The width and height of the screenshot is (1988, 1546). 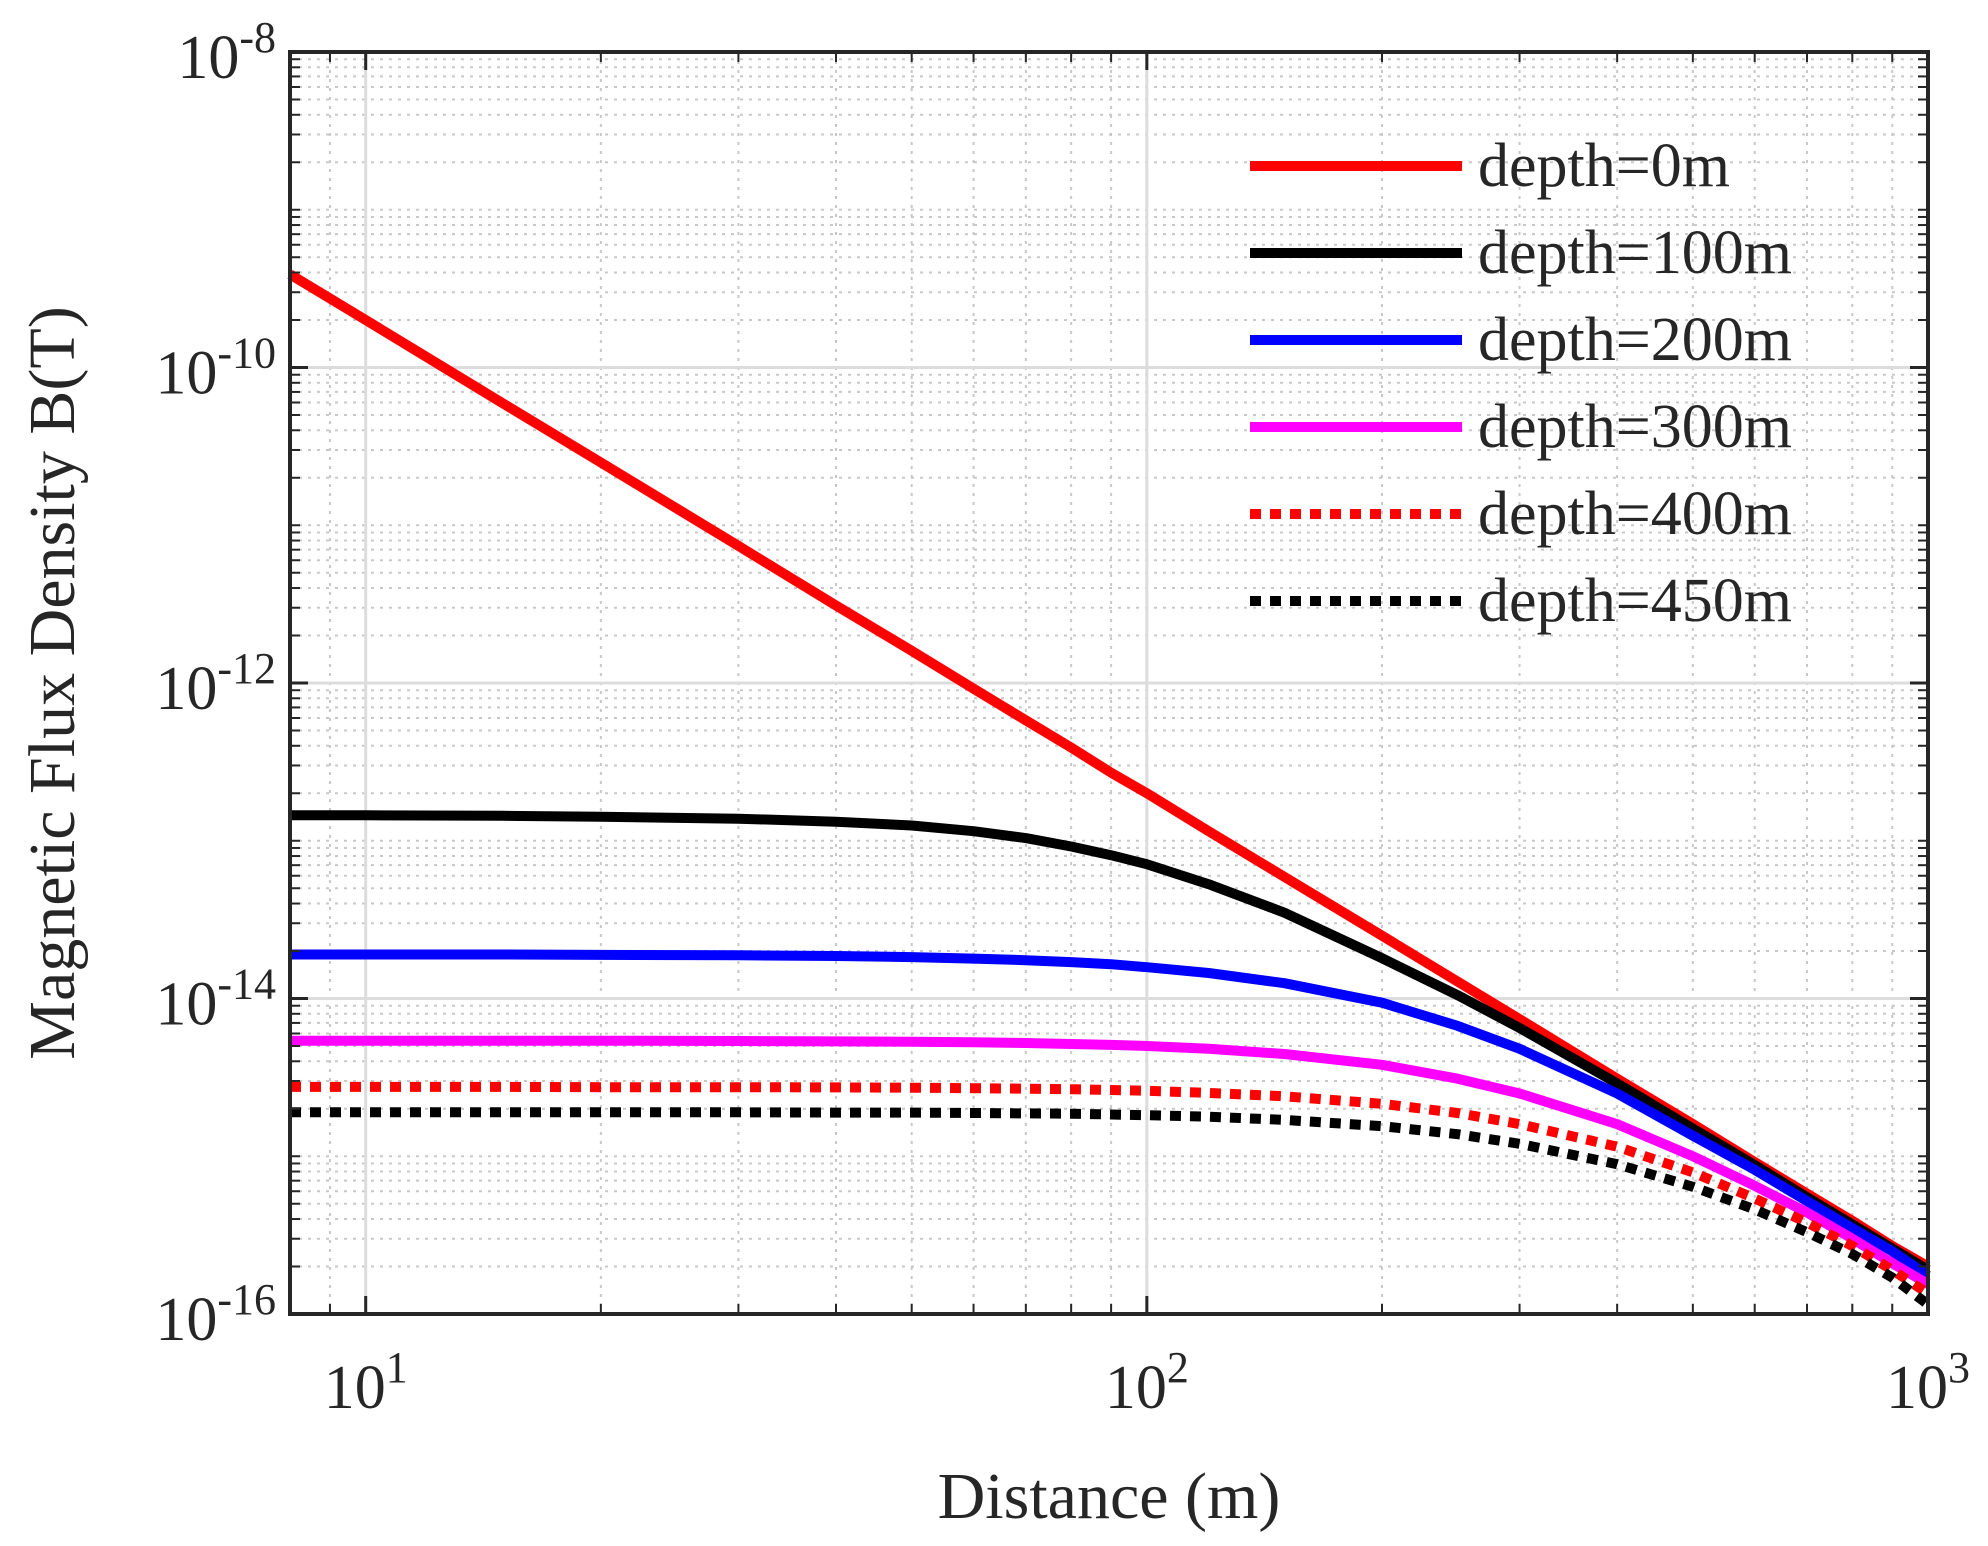 I want to click on y-tick-label: 10-14, so click(x=215, y=999).